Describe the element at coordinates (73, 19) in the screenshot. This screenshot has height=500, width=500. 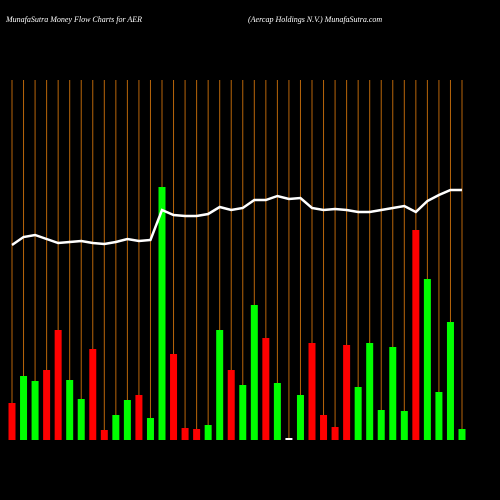
I see `chart-title: MunafaSutra Money Flow Charts for AER` at that location.